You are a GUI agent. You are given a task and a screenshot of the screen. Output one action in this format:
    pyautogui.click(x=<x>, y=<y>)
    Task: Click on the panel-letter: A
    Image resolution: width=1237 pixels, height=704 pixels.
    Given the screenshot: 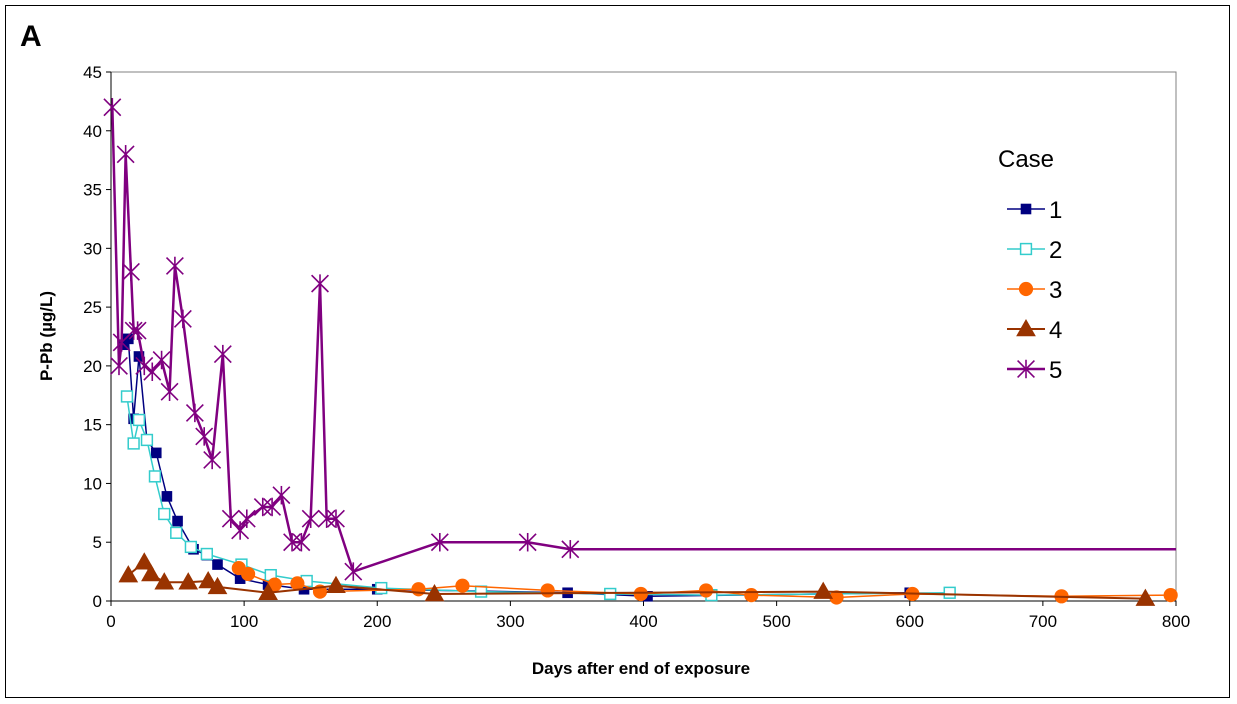 What is the action you would take?
    pyautogui.click(x=31, y=36)
    